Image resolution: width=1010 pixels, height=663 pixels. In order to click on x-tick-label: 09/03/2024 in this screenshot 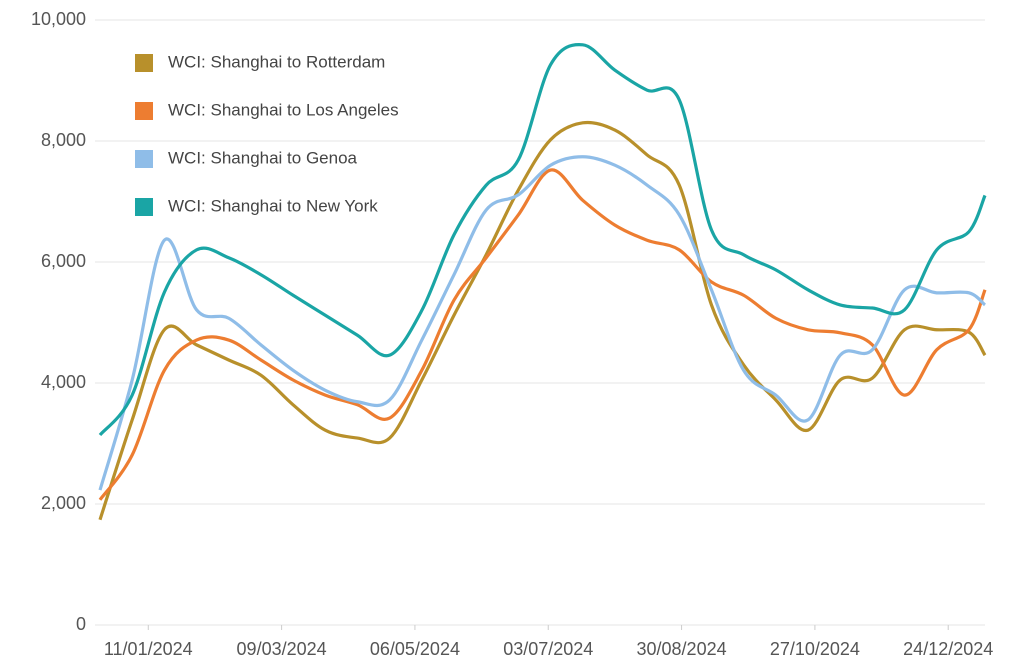, I will do `click(282, 649)`.